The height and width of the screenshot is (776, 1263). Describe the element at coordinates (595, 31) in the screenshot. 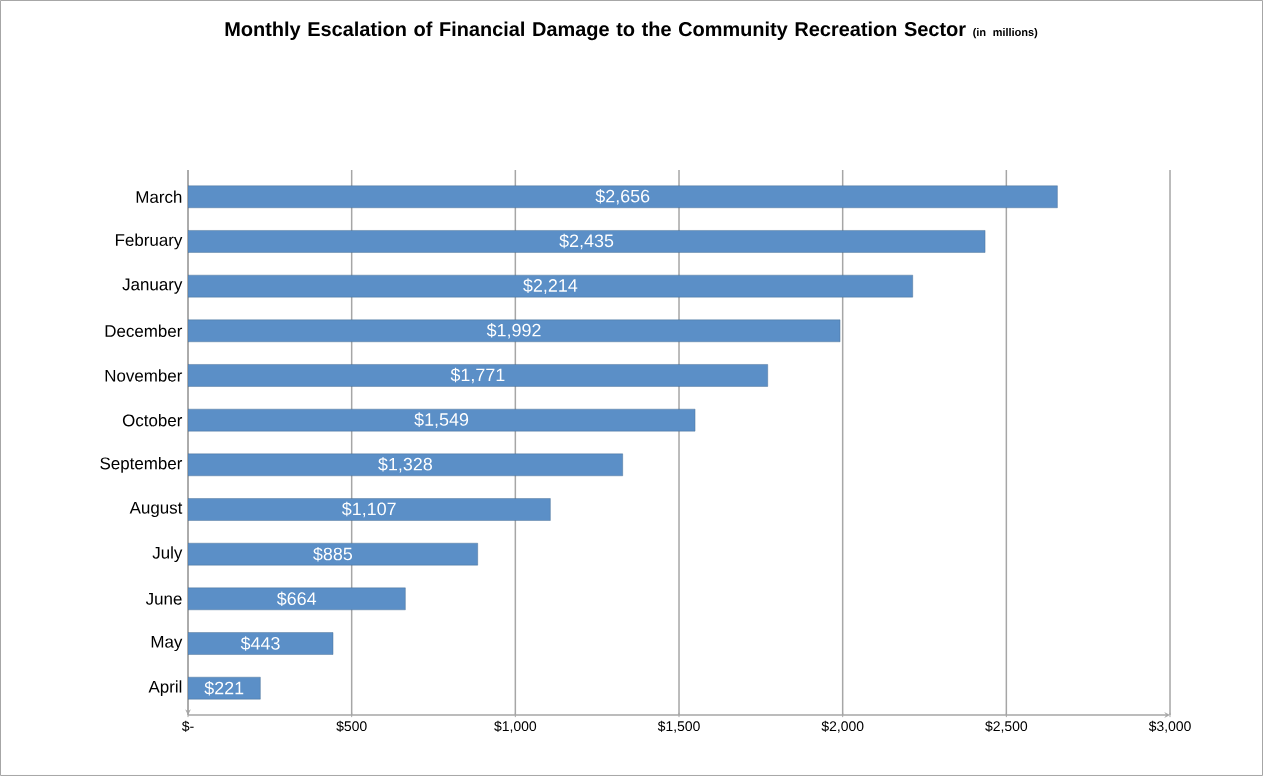

I see `chart-title: Monthly Escalation of Financial Damage to the Community Recreation Sector` at that location.